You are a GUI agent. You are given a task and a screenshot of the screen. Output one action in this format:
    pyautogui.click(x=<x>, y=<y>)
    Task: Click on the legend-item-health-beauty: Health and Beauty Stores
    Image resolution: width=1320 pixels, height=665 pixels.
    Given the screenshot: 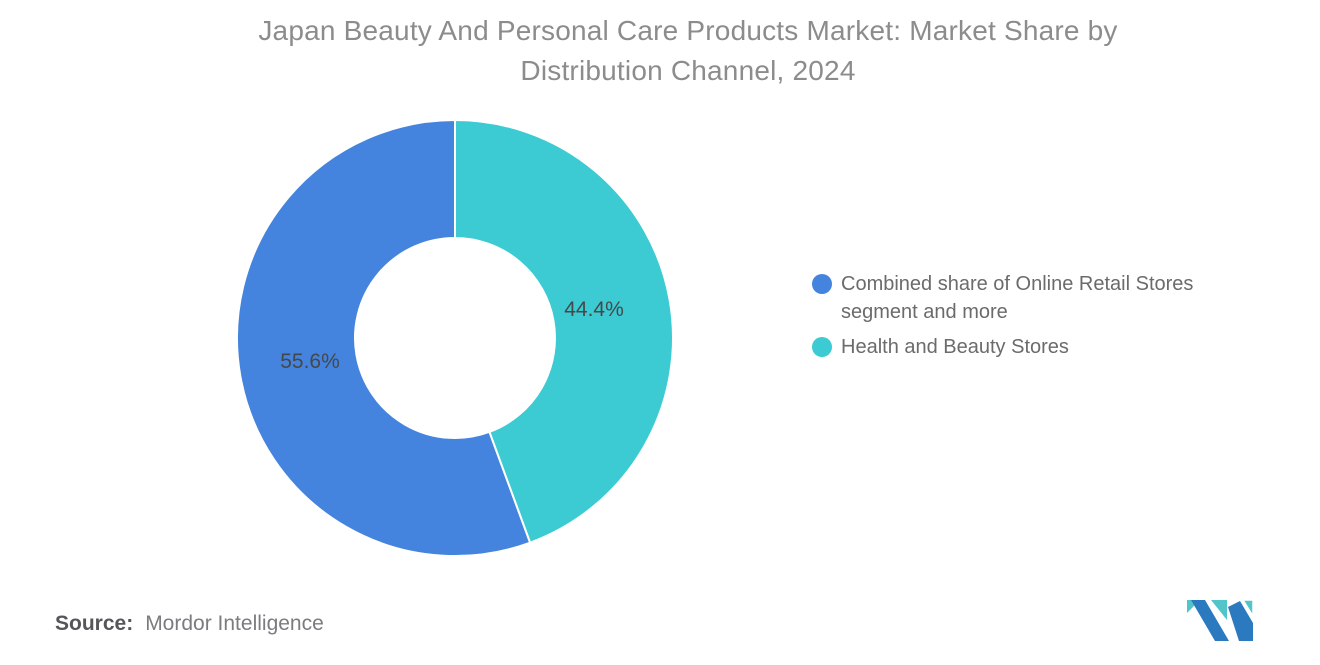 What is the action you would take?
    pyautogui.click(x=1042, y=347)
    